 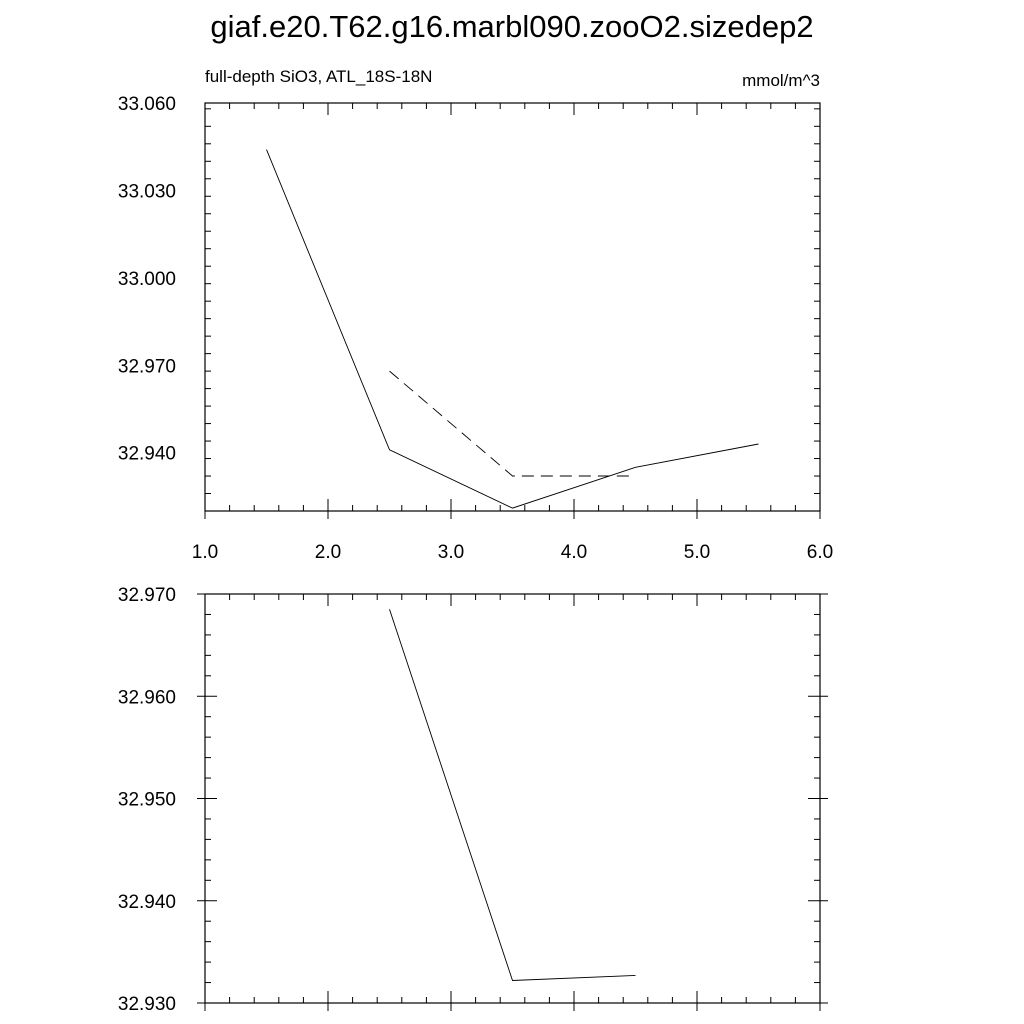 What do you see at coordinates (147, 279) in the screenshot?
I see `top-y-tick-label: 33.000` at bounding box center [147, 279].